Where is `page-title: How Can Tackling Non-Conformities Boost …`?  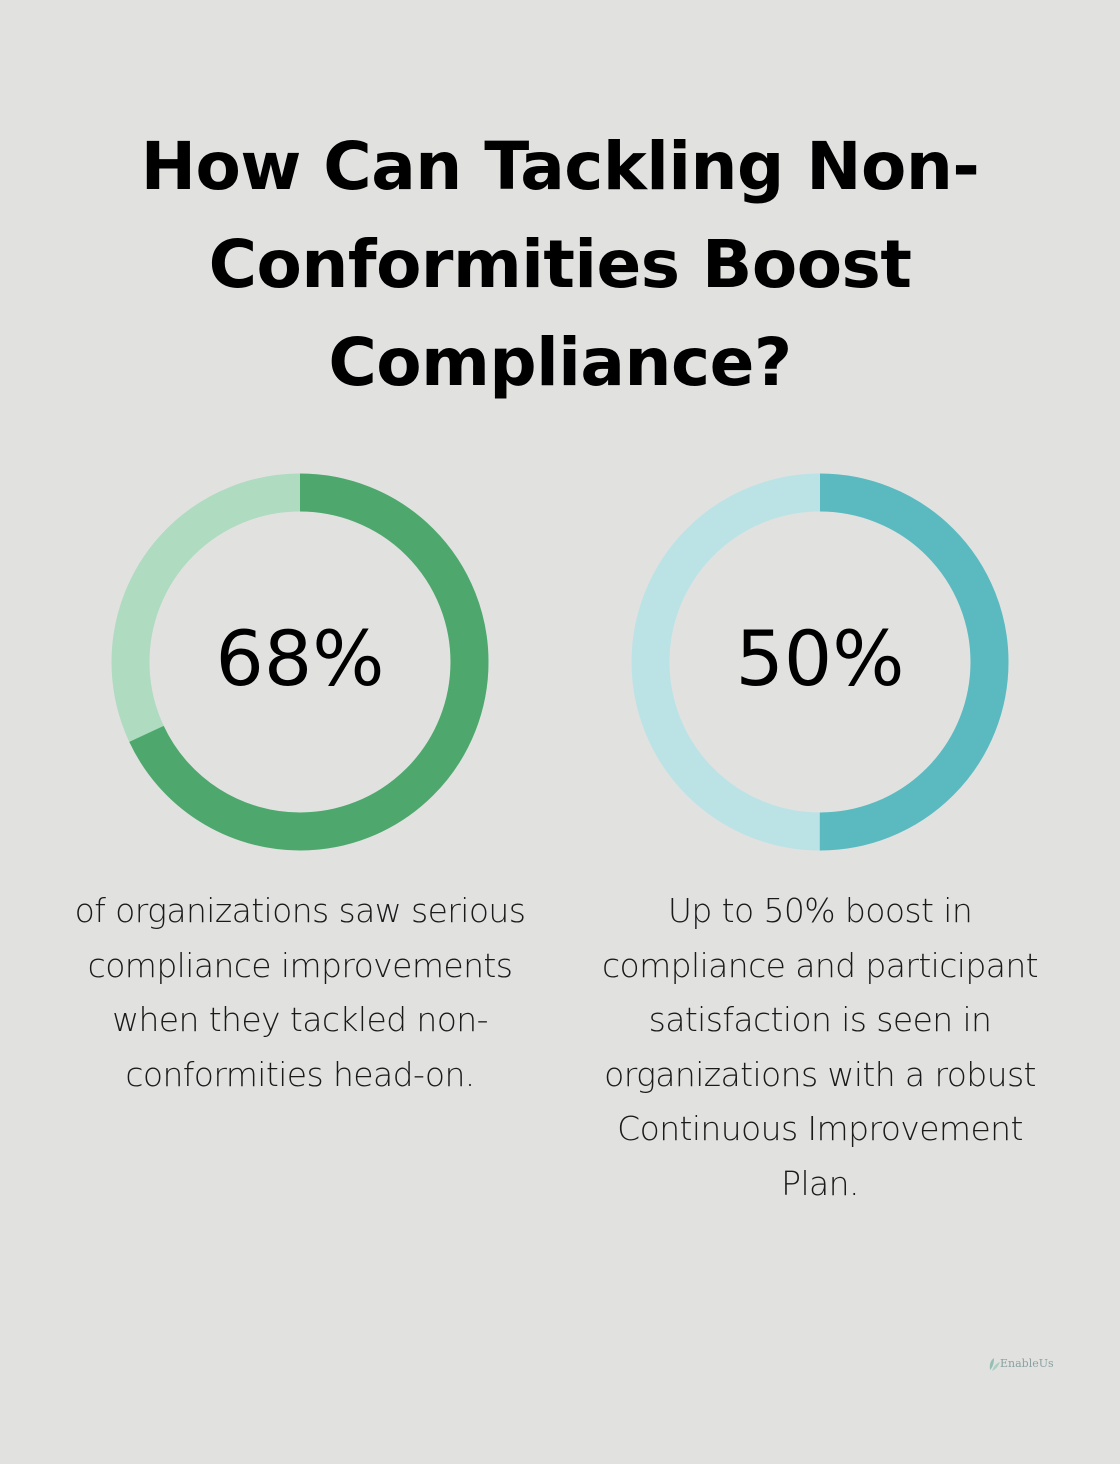 page-title: How Can Tackling Non-Conformities Boost … is located at coordinates (560, 264).